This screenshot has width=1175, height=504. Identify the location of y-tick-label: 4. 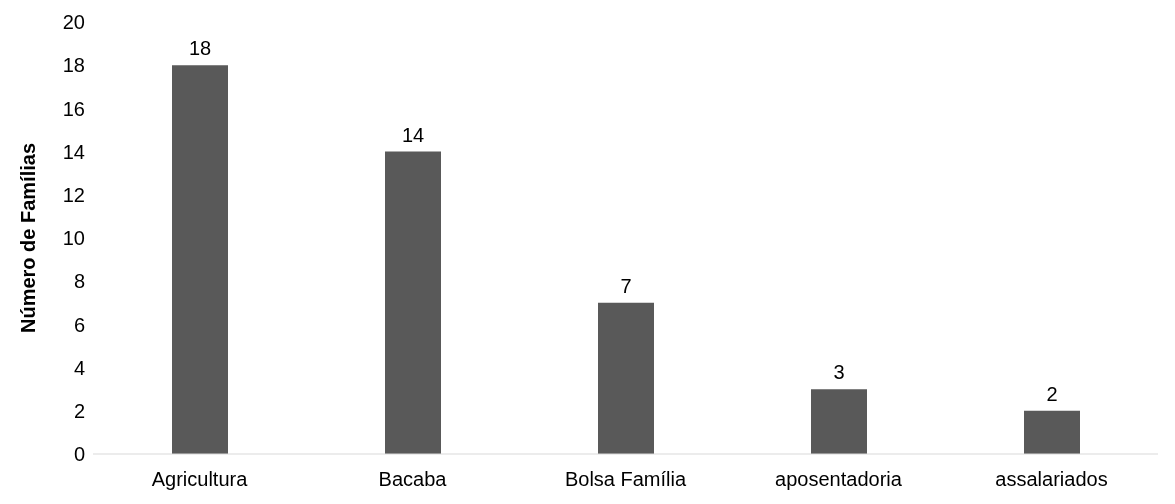
(79, 367).